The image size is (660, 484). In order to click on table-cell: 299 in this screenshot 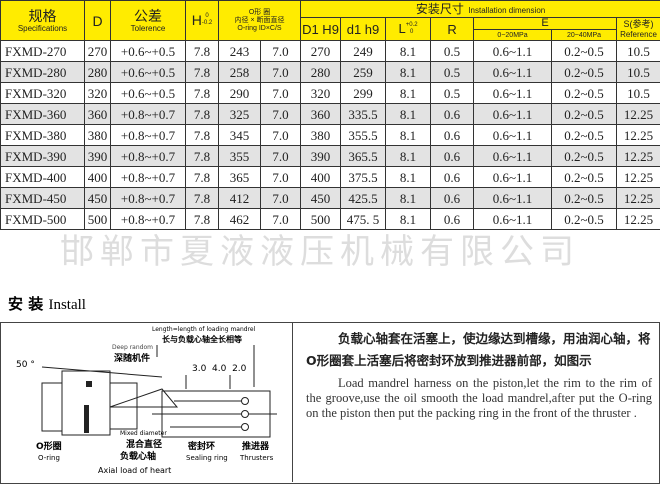, I will do `click(363, 93)`.